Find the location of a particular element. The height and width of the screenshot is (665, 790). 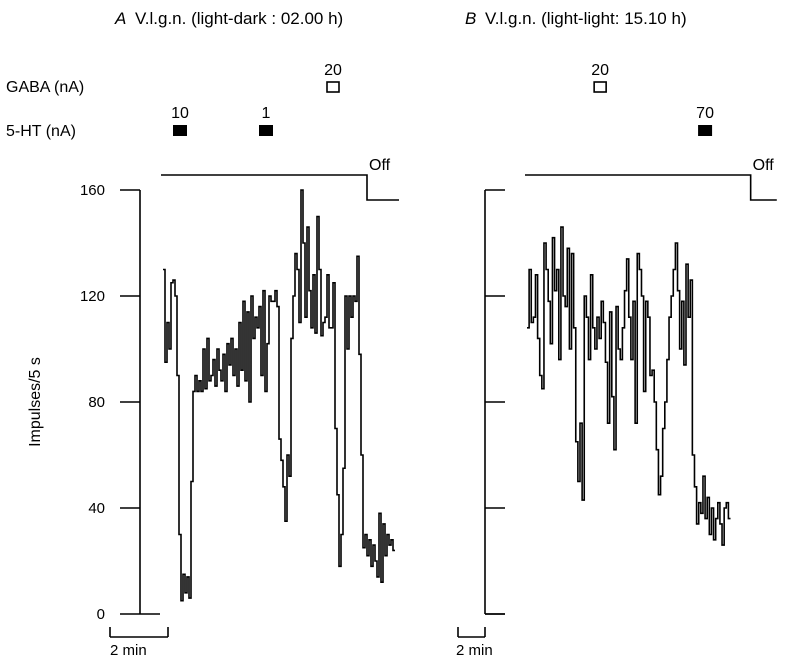

panel-a-scale-bar-label: 2 min is located at coordinates (128, 650).